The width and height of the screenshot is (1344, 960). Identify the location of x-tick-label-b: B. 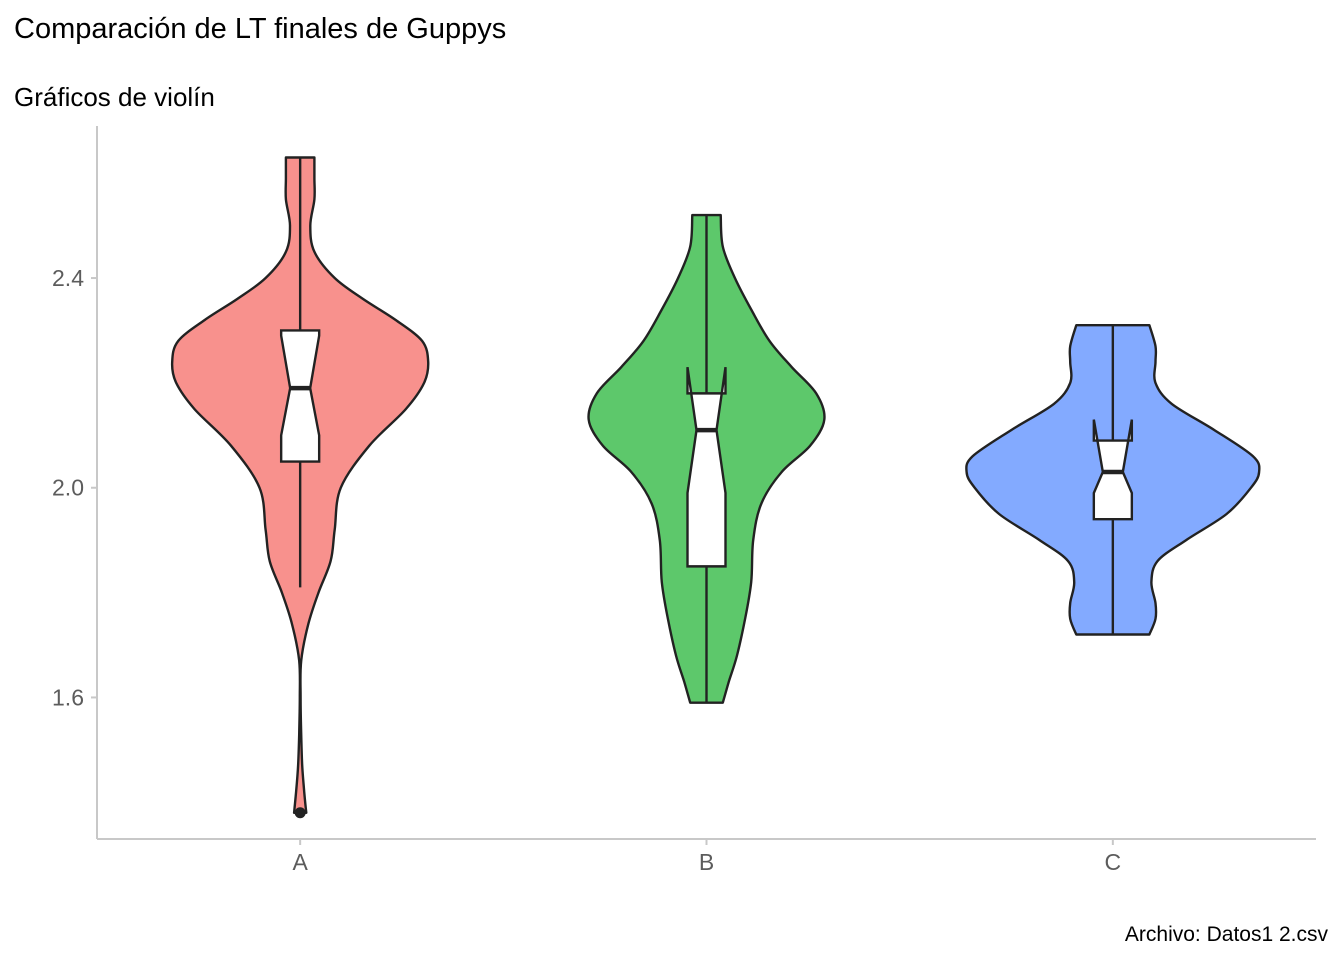
(706, 862).